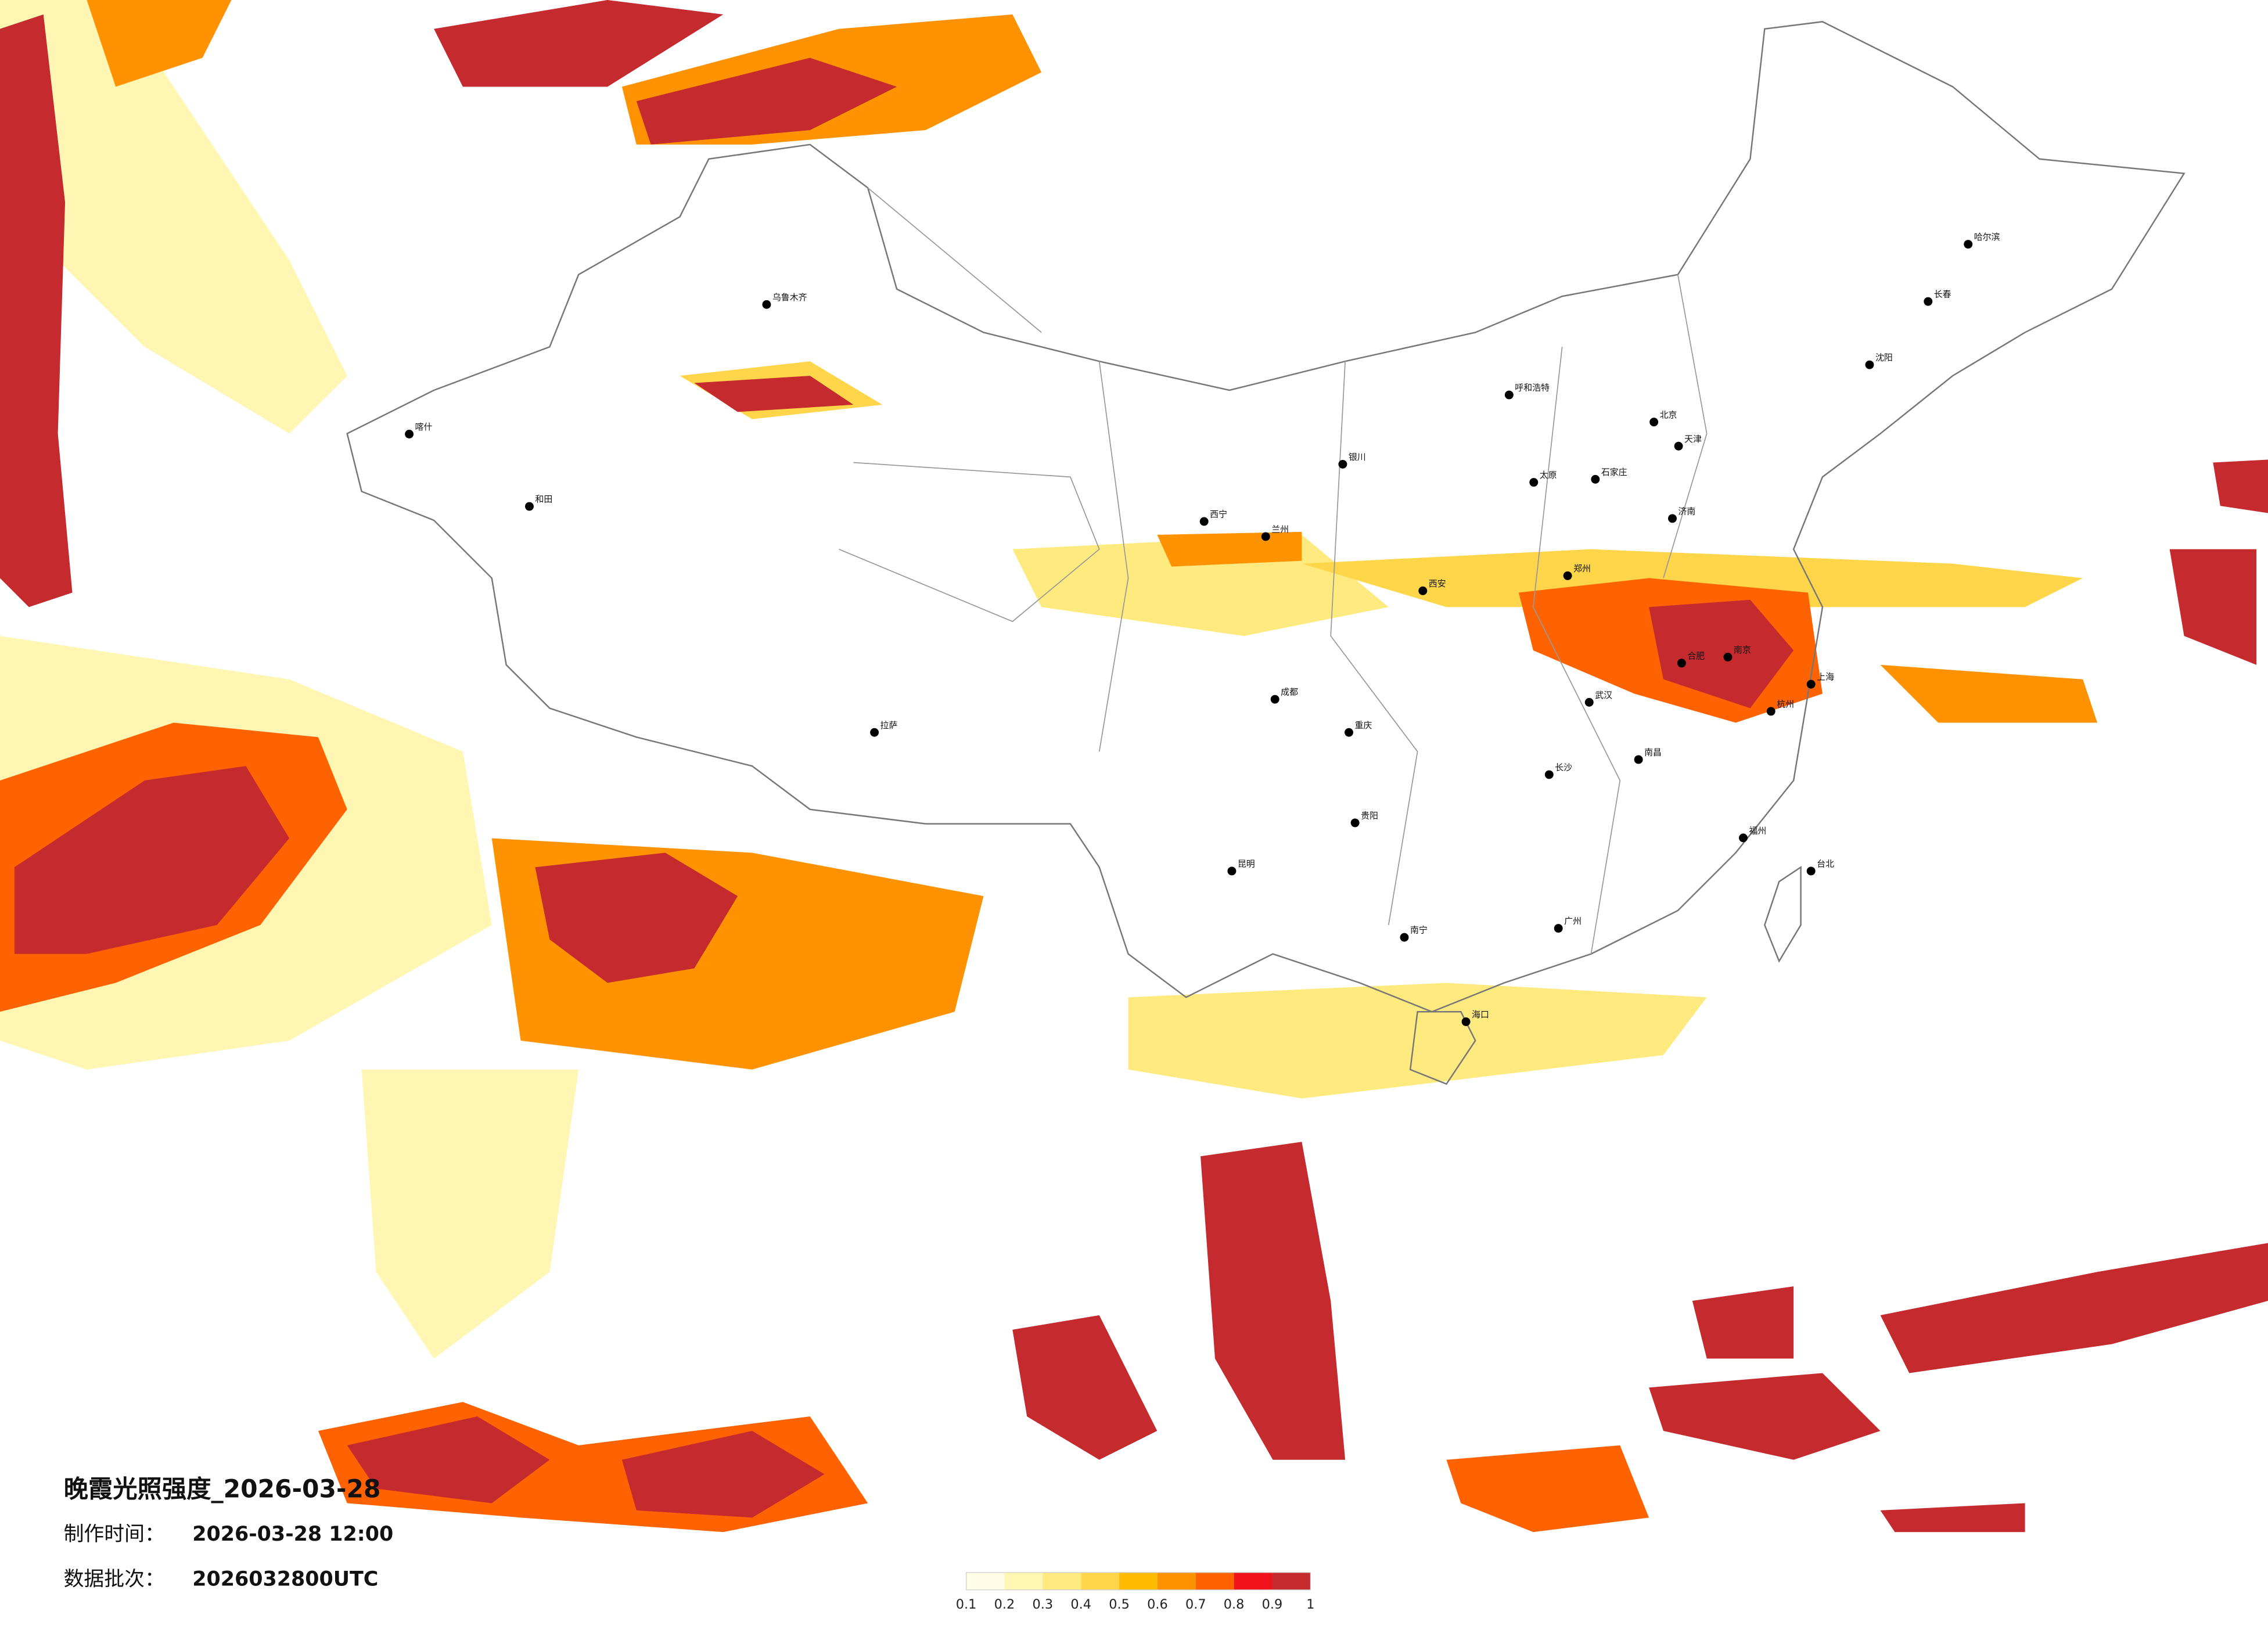  Describe the element at coordinates (1668, 415) in the screenshot. I see `city-label: 北京` at that location.